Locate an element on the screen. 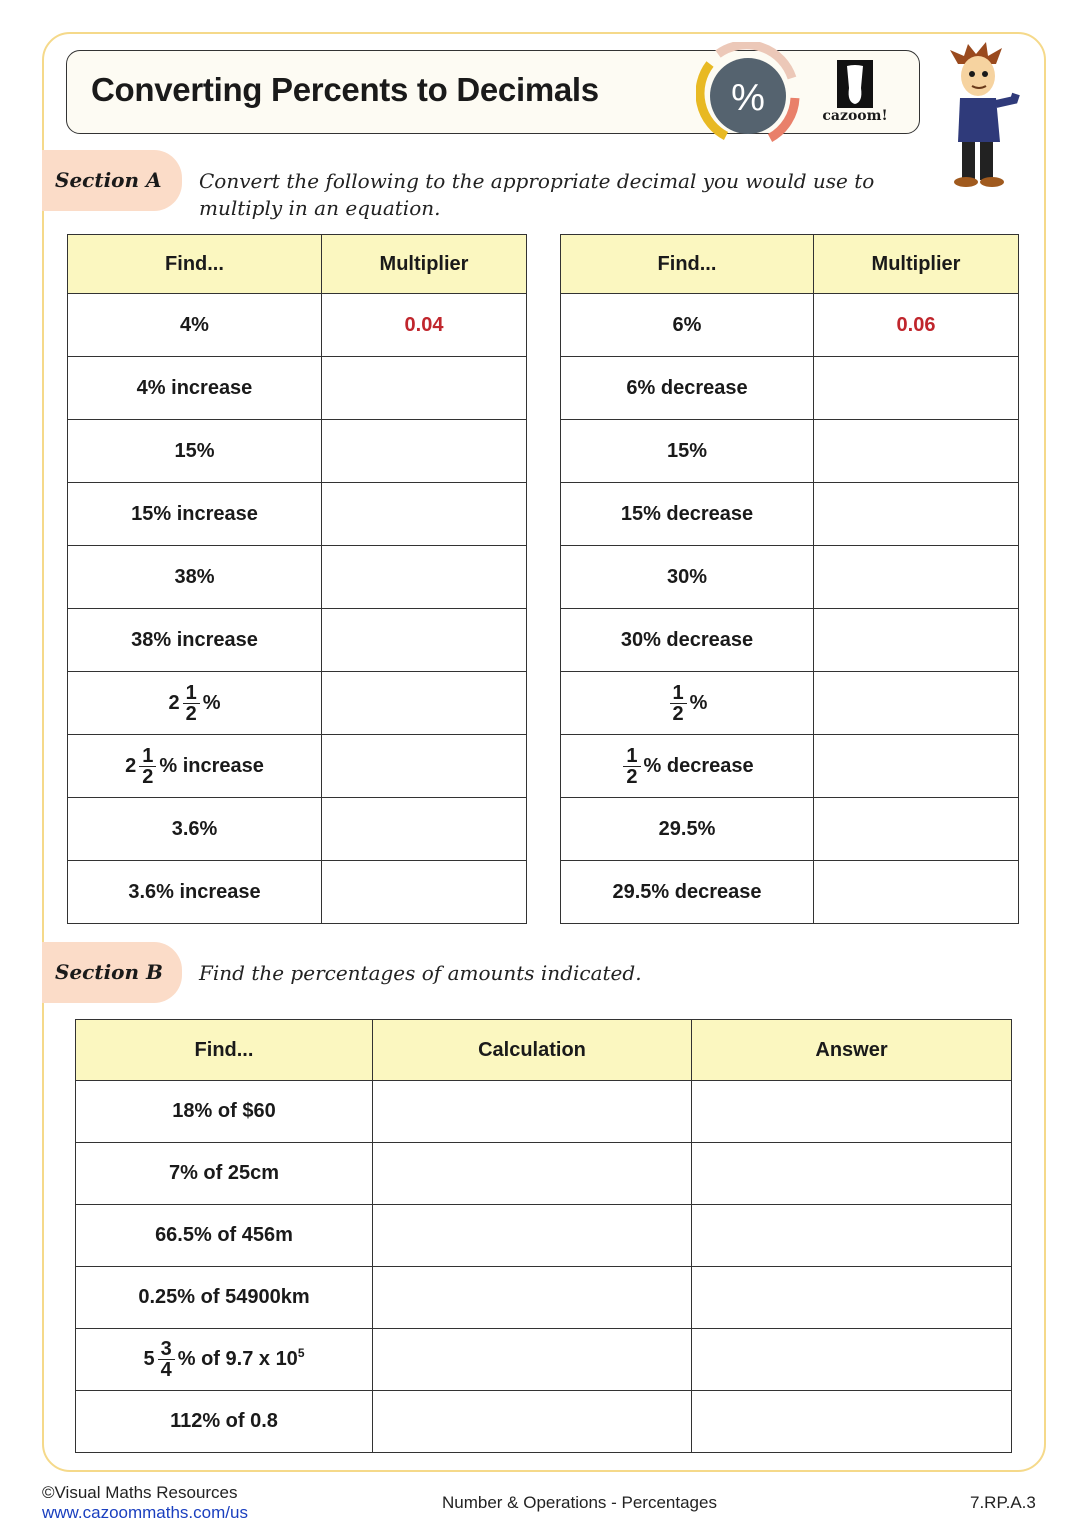 The width and height of the screenshot is (1086, 1536). mascot-character-icon is located at coordinates (985, 114).